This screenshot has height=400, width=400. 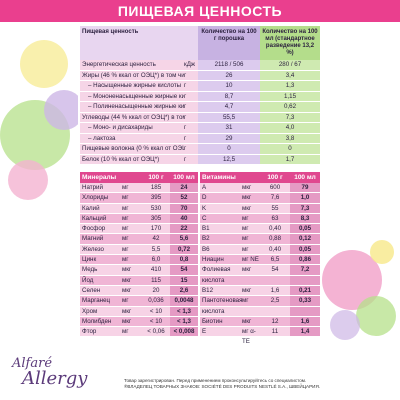 What do you see at coordinates (221, 280) in the screenshot?
I see `vitamin-name: кислота` at bounding box center [221, 280].